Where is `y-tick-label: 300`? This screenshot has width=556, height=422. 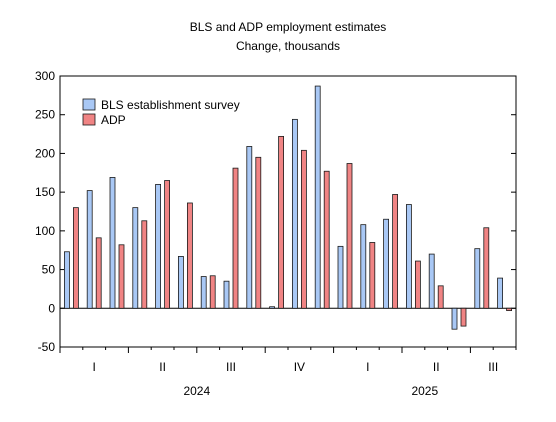
y-tick-label: 300 is located at coordinates (45, 76).